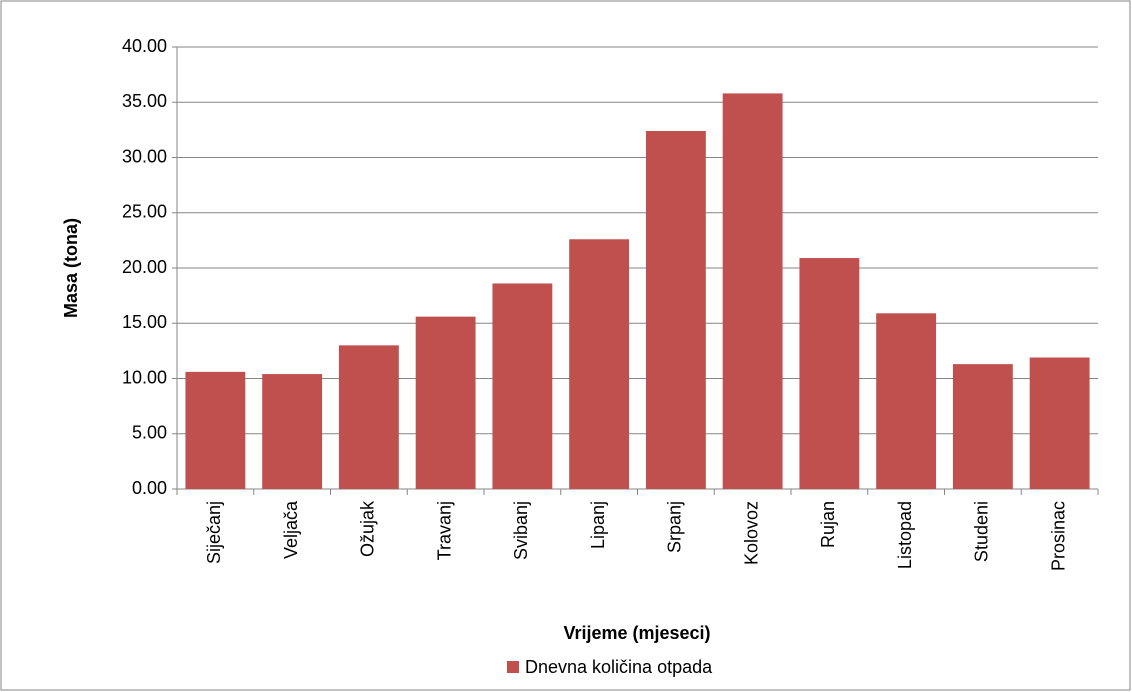 This screenshot has height=692, width=1132. I want to click on x-axis-label: Vrijeme (mjeseci), so click(636, 633).